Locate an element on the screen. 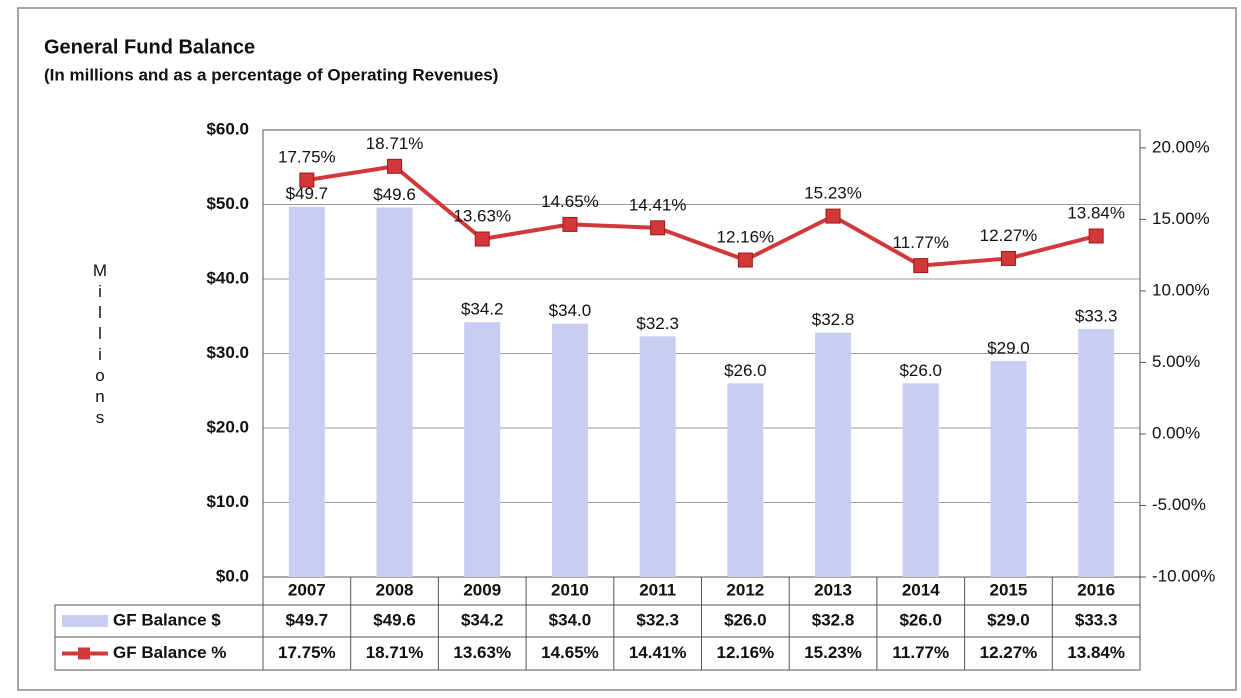  line-value-label: 18.71% is located at coordinates (395, 143).